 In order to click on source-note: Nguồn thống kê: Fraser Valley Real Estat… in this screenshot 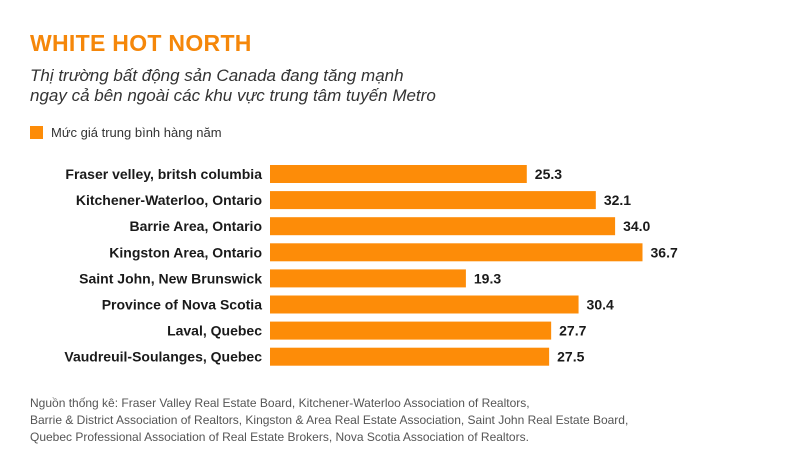, I will do `click(329, 420)`.